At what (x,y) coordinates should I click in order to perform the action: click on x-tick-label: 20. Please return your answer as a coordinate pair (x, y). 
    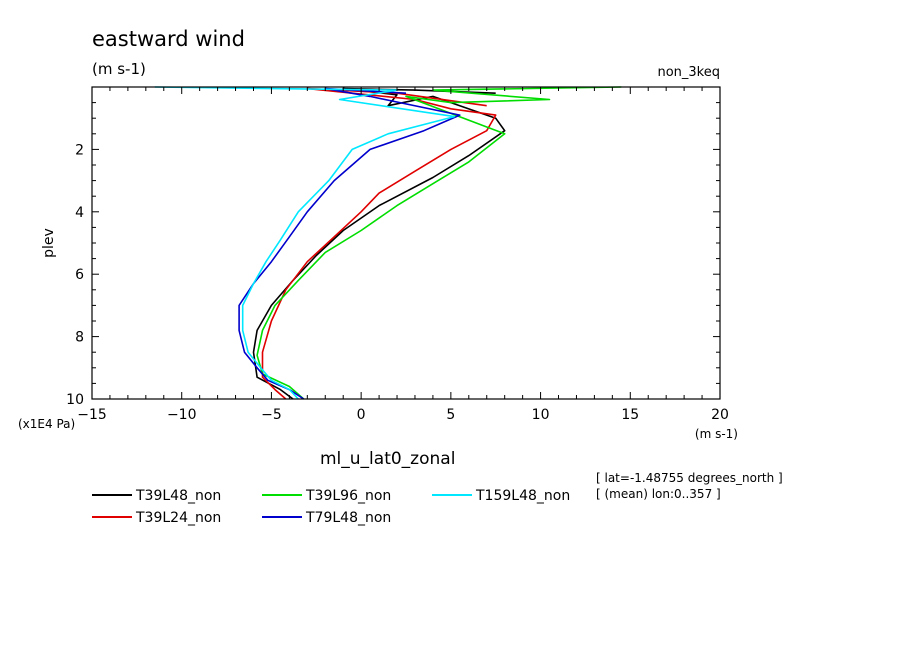
    Looking at the image, I should click on (720, 415).